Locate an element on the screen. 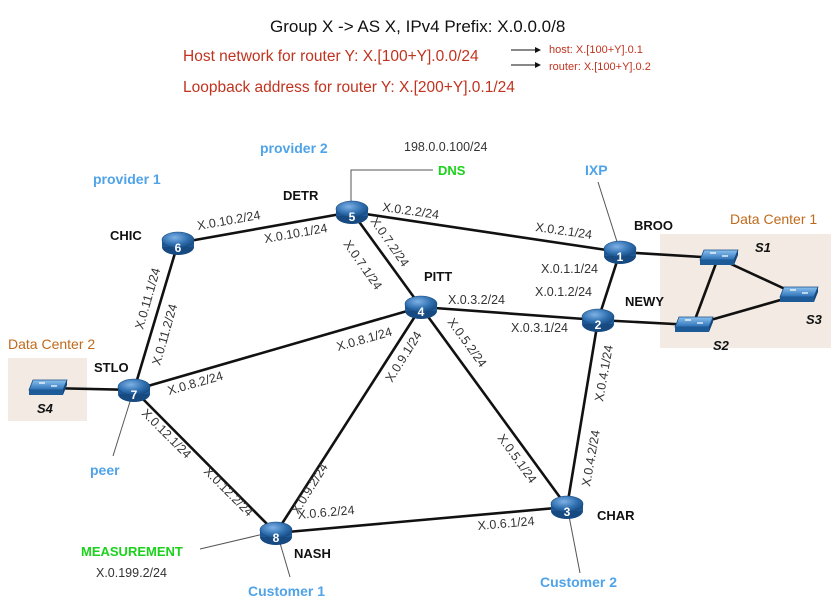 The width and height of the screenshot is (840, 607). ixp-label: IXP is located at coordinates (596, 170).